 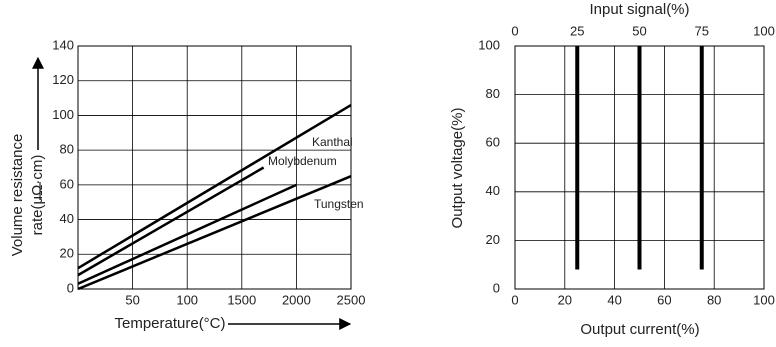 I want to click on x-tick-label: 80, so click(x=714, y=299).